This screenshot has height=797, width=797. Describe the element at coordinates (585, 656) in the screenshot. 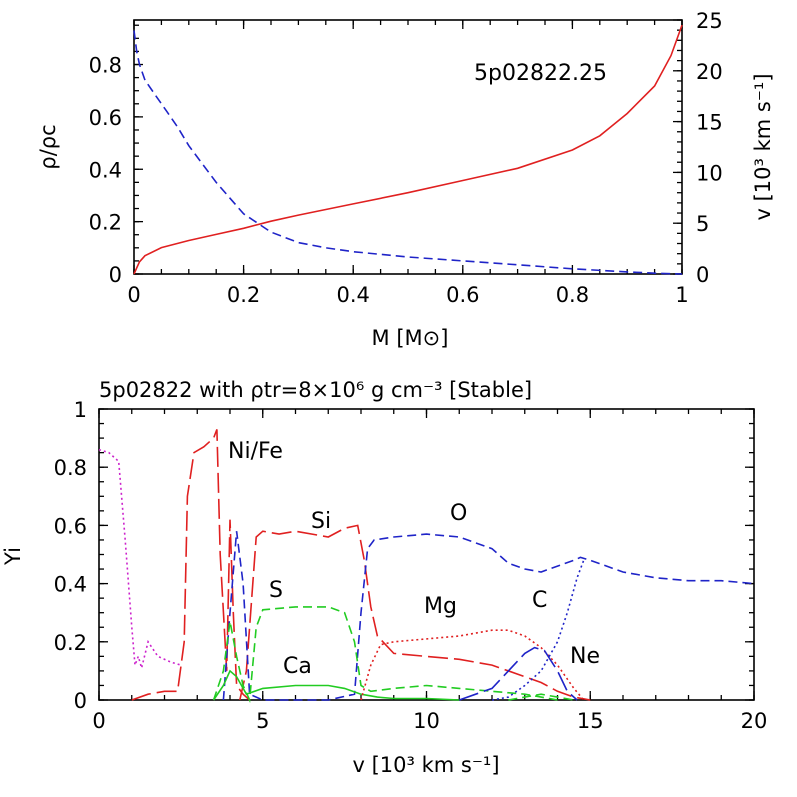

I see `annotation-ne: Ne` at that location.